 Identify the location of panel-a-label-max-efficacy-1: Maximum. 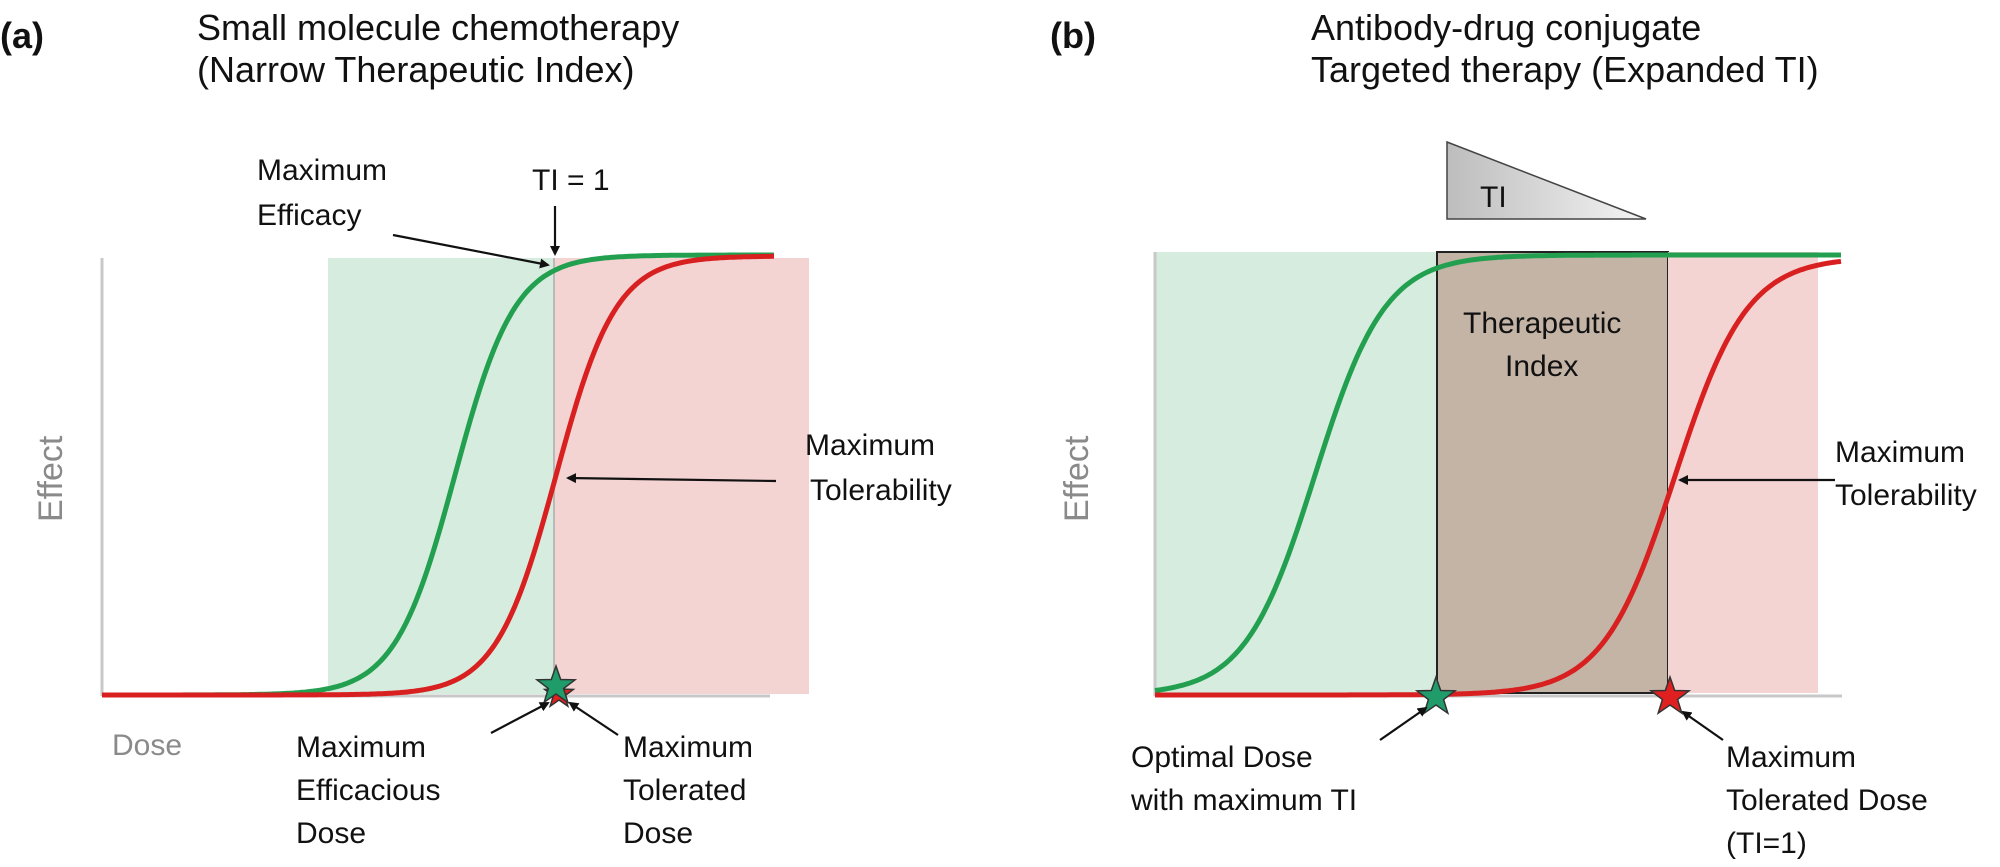
(322, 170).